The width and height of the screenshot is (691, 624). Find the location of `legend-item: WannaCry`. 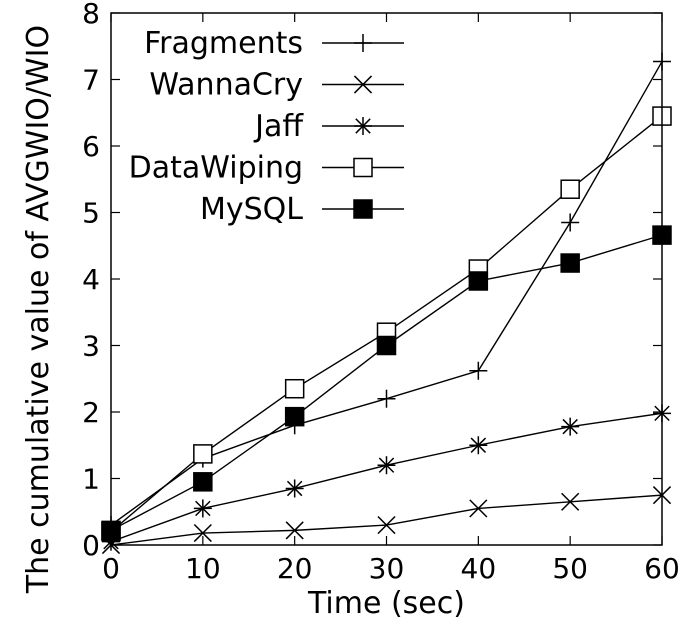

legend-item: WannaCry is located at coordinates (276, 85).